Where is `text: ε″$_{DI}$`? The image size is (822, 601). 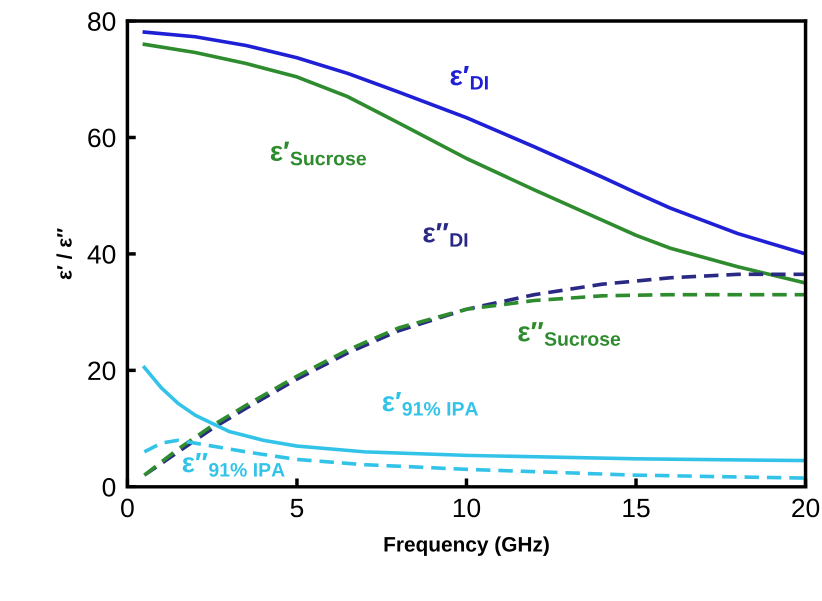 text: ε″$_{DI}$ is located at coordinates (445, 235).